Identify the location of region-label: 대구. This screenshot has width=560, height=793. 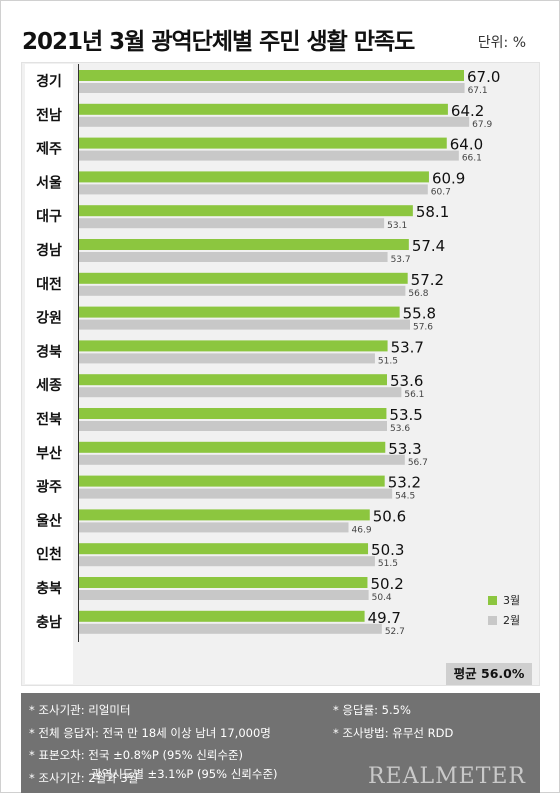
(49, 217).